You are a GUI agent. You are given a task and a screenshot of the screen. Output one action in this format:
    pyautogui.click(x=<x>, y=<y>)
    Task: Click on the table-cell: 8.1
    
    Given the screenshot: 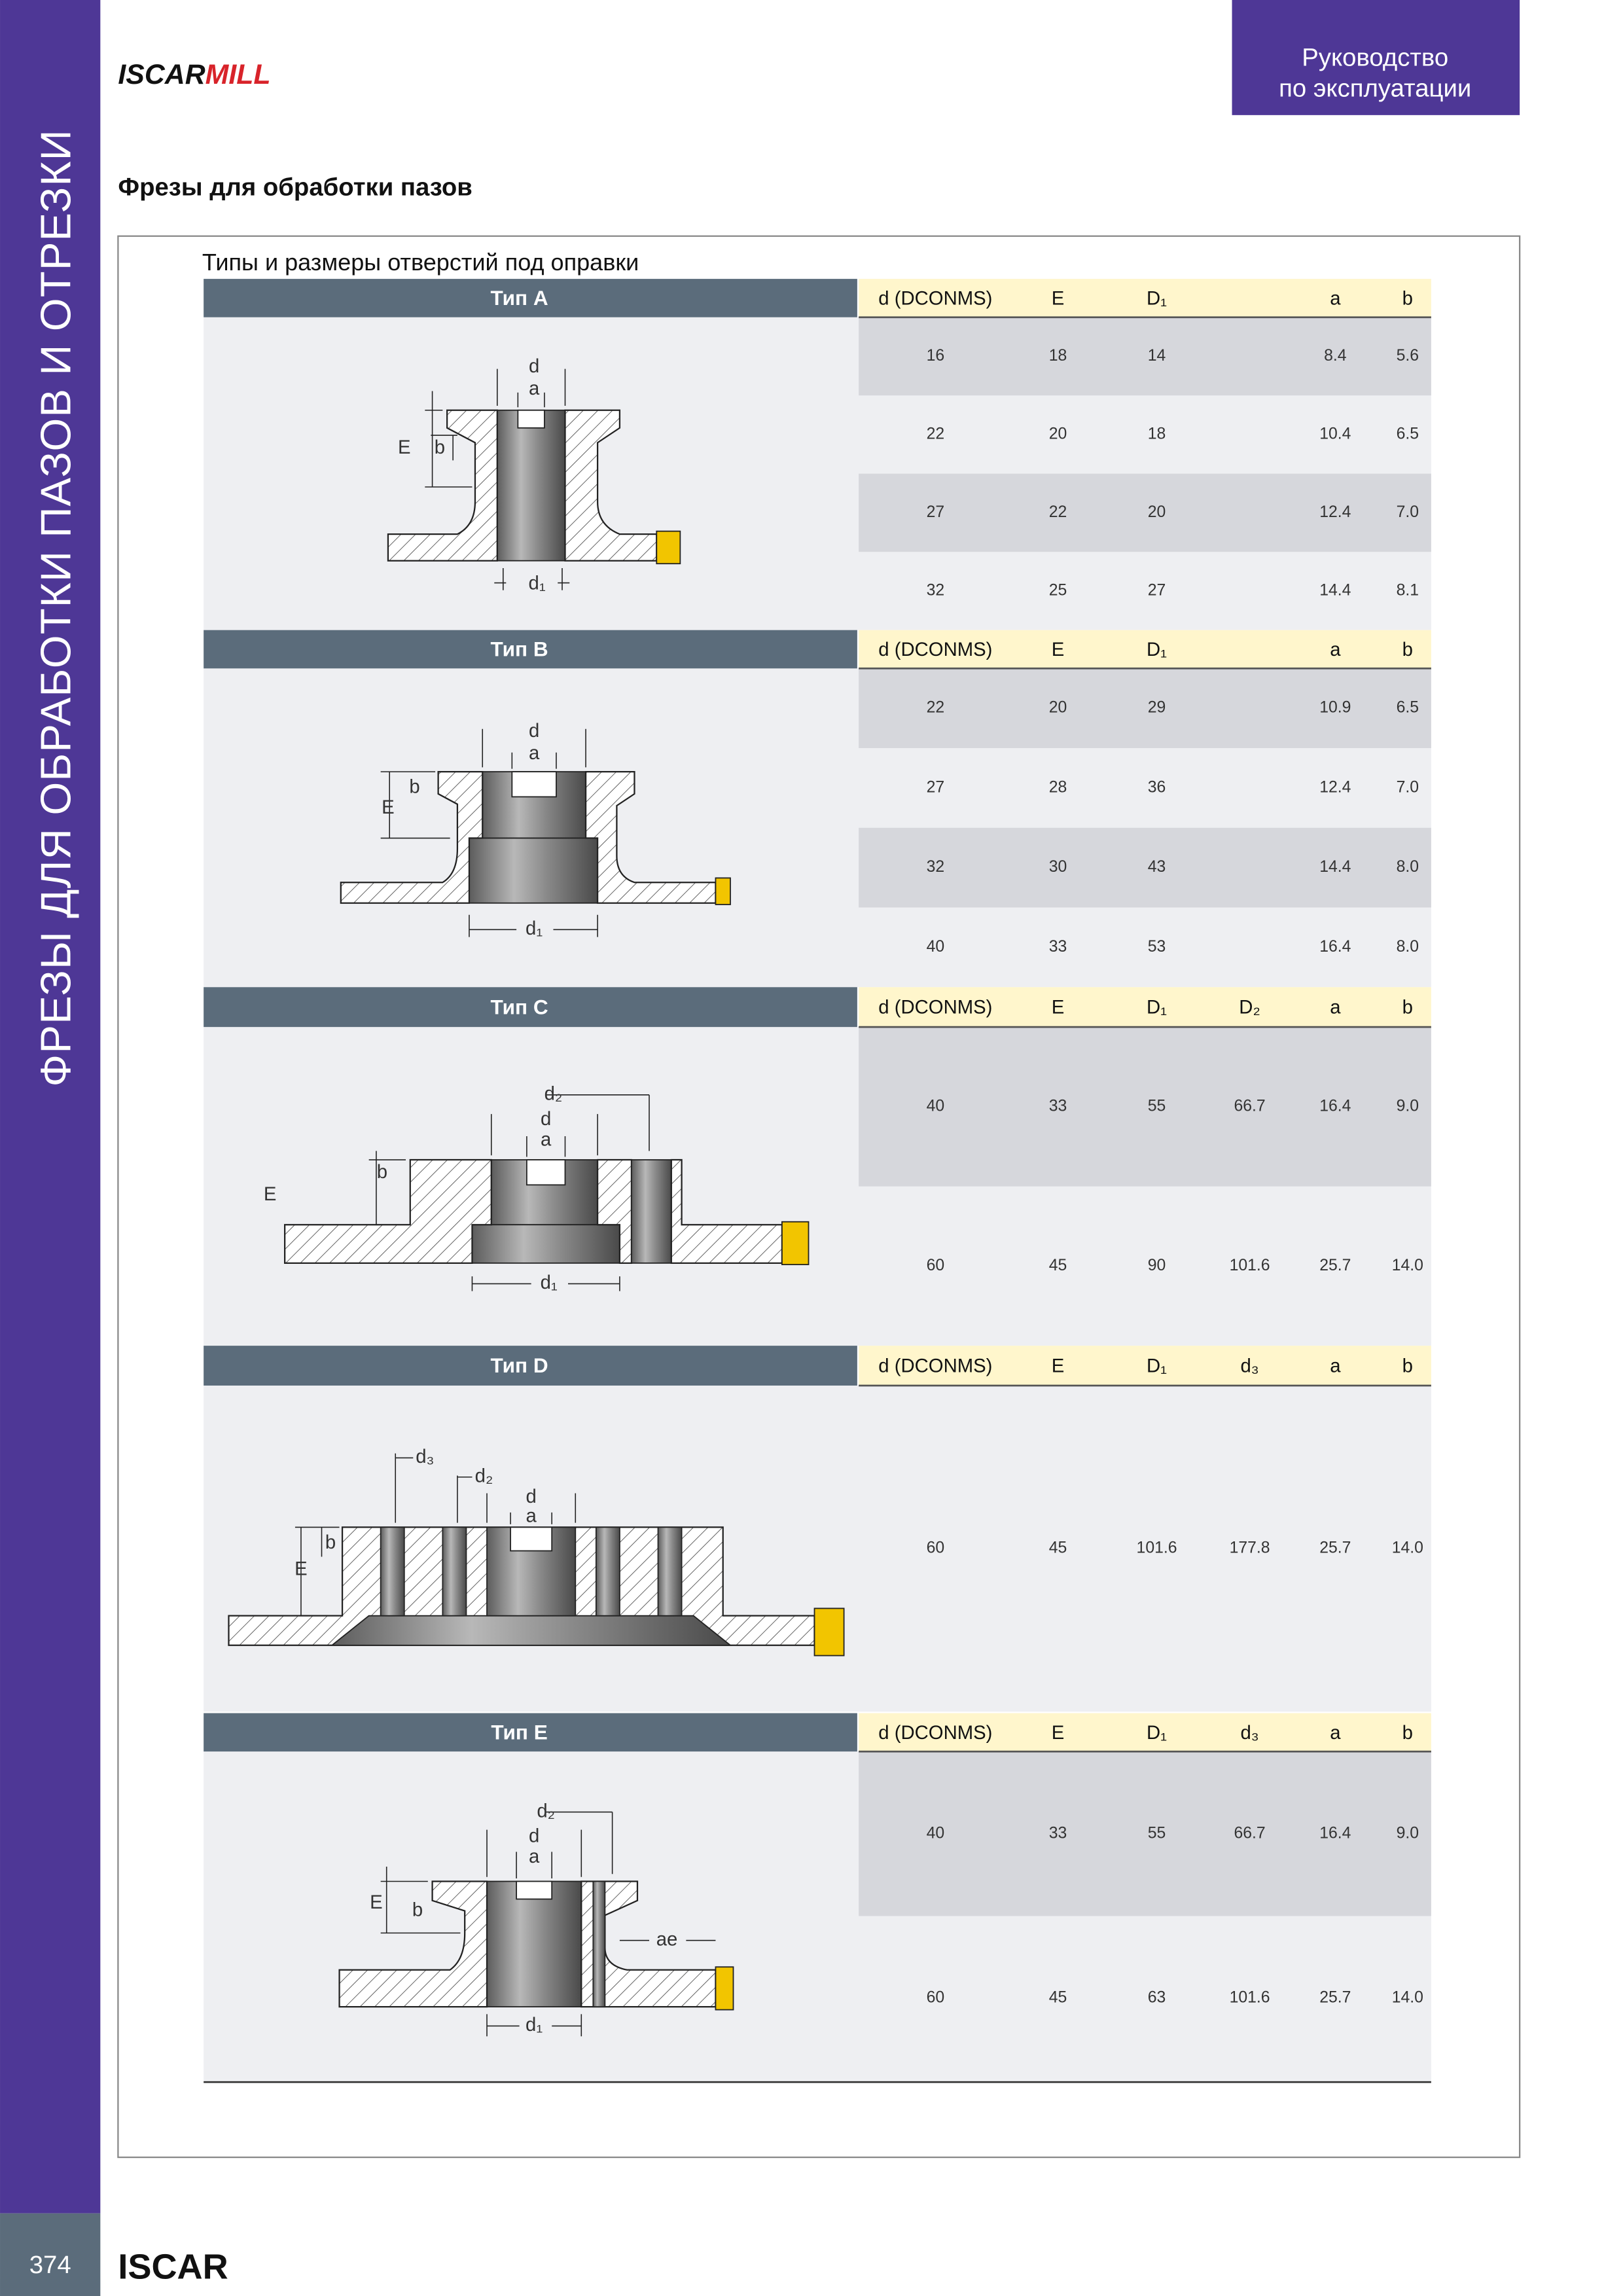 What is the action you would take?
    pyautogui.click(x=1408, y=590)
    